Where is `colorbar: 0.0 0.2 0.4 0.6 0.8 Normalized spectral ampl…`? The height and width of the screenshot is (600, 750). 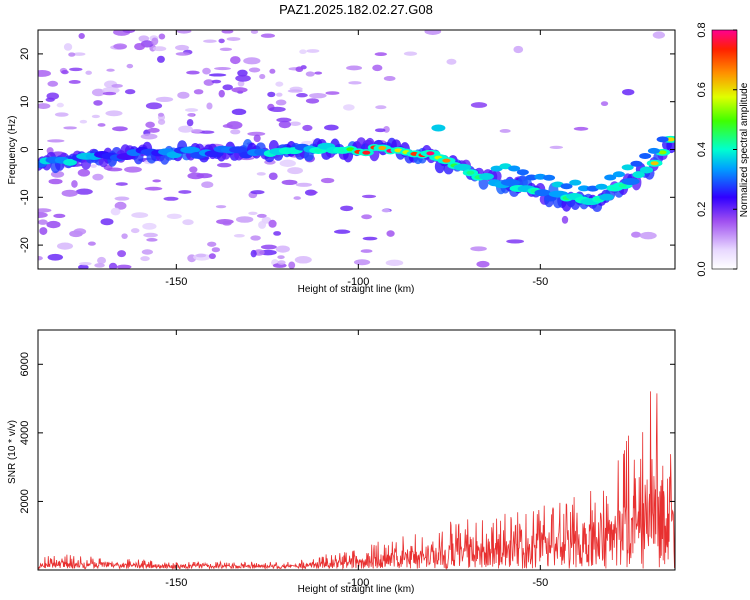 colorbar: 0.0 0.2 0.4 0.6 0.8 Normalized spectral ampl… is located at coordinates (723, 149).